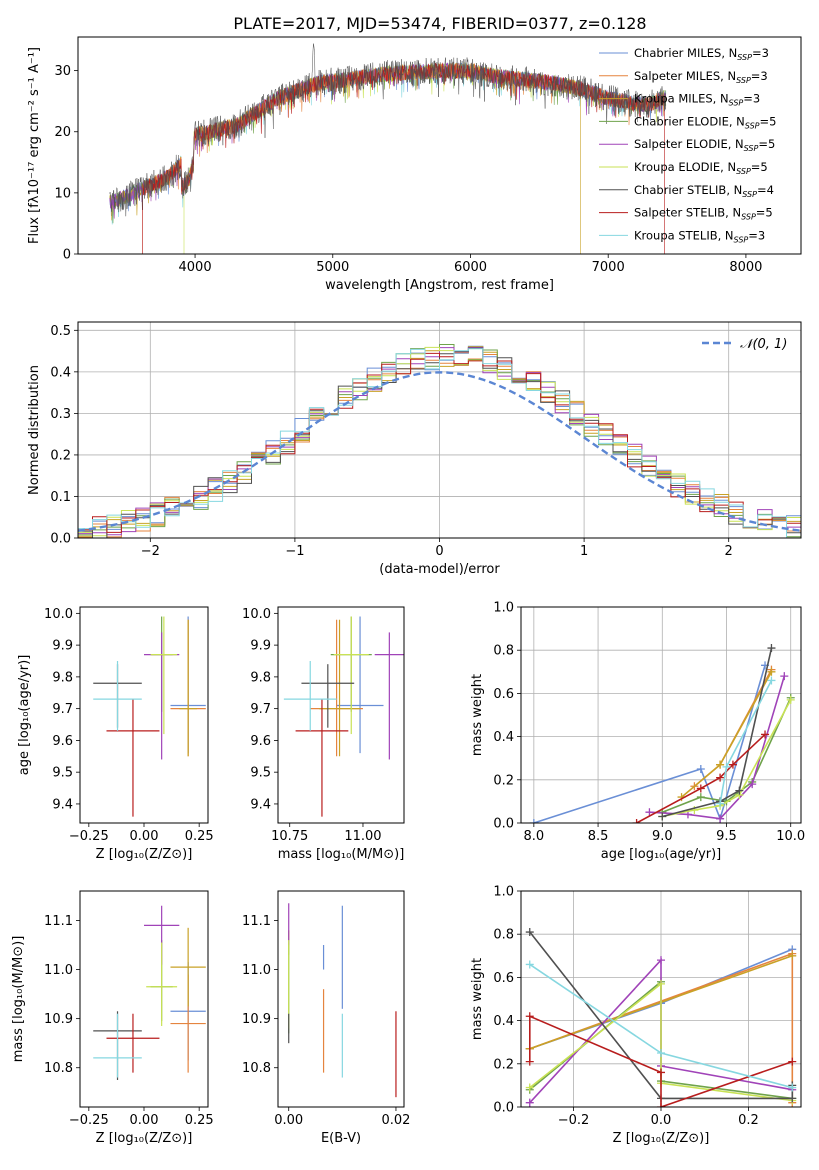 This screenshot has height=1170, width=819. What do you see at coordinates (195, 267) in the screenshot?
I see `x-tick-label: 4000` at bounding box center [195, 267].